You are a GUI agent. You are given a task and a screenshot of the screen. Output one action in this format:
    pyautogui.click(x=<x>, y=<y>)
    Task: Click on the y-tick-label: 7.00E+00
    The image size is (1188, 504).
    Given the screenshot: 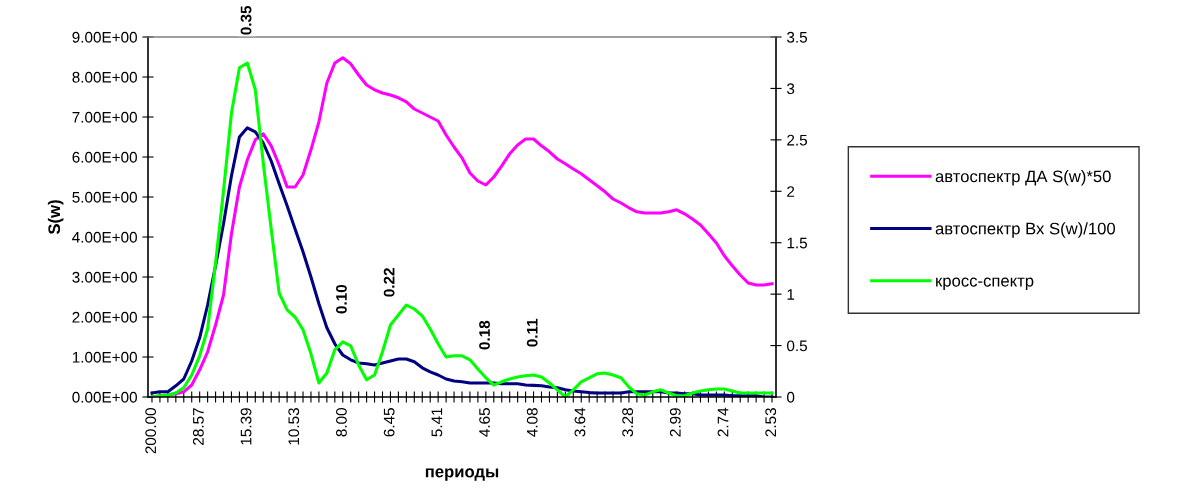 What is the action you would take?
    pyautogui.click(x=104, y=117)
    